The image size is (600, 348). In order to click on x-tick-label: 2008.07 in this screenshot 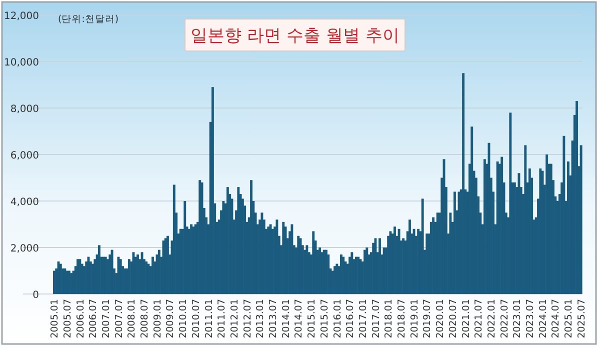, I will do `click(145, 318)`.